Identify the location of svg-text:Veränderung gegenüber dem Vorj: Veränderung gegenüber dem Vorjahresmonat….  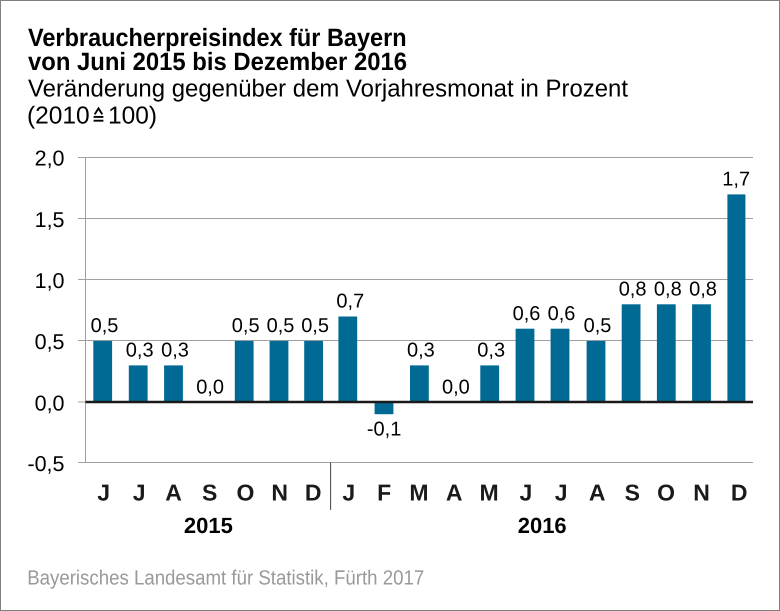
(328, 88).